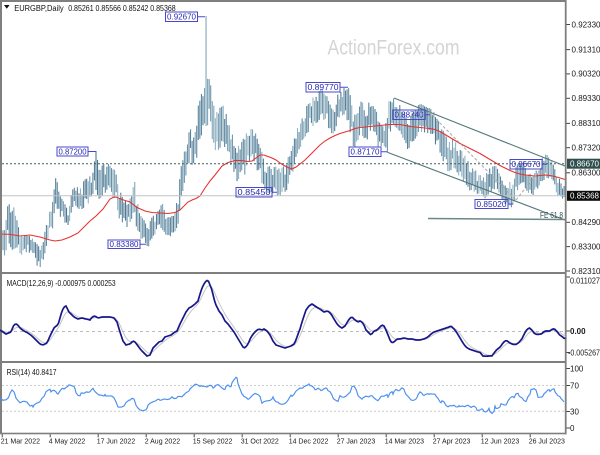 This screenshot has height=455, width=600. Describe the element at coordinates (39, 8) in the screenshot. I see `svg-text: EURGBP,Daily` at that location.